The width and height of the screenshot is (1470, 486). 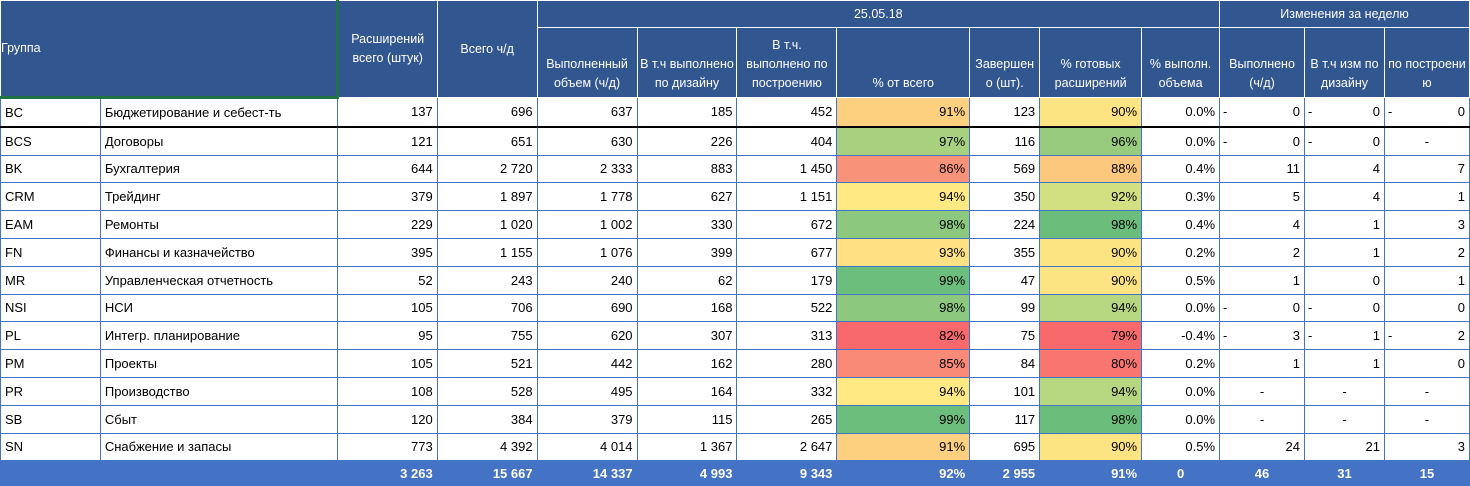 I want to click on header-date: 25.05.18, so click(x=878, y=14).